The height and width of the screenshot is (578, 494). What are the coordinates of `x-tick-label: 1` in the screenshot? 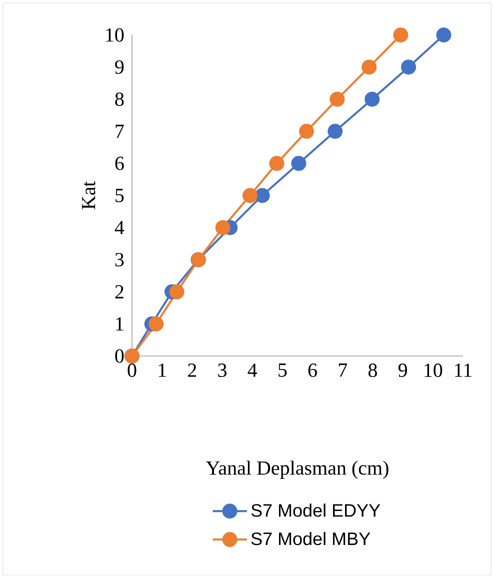 It's located at (162, 370).